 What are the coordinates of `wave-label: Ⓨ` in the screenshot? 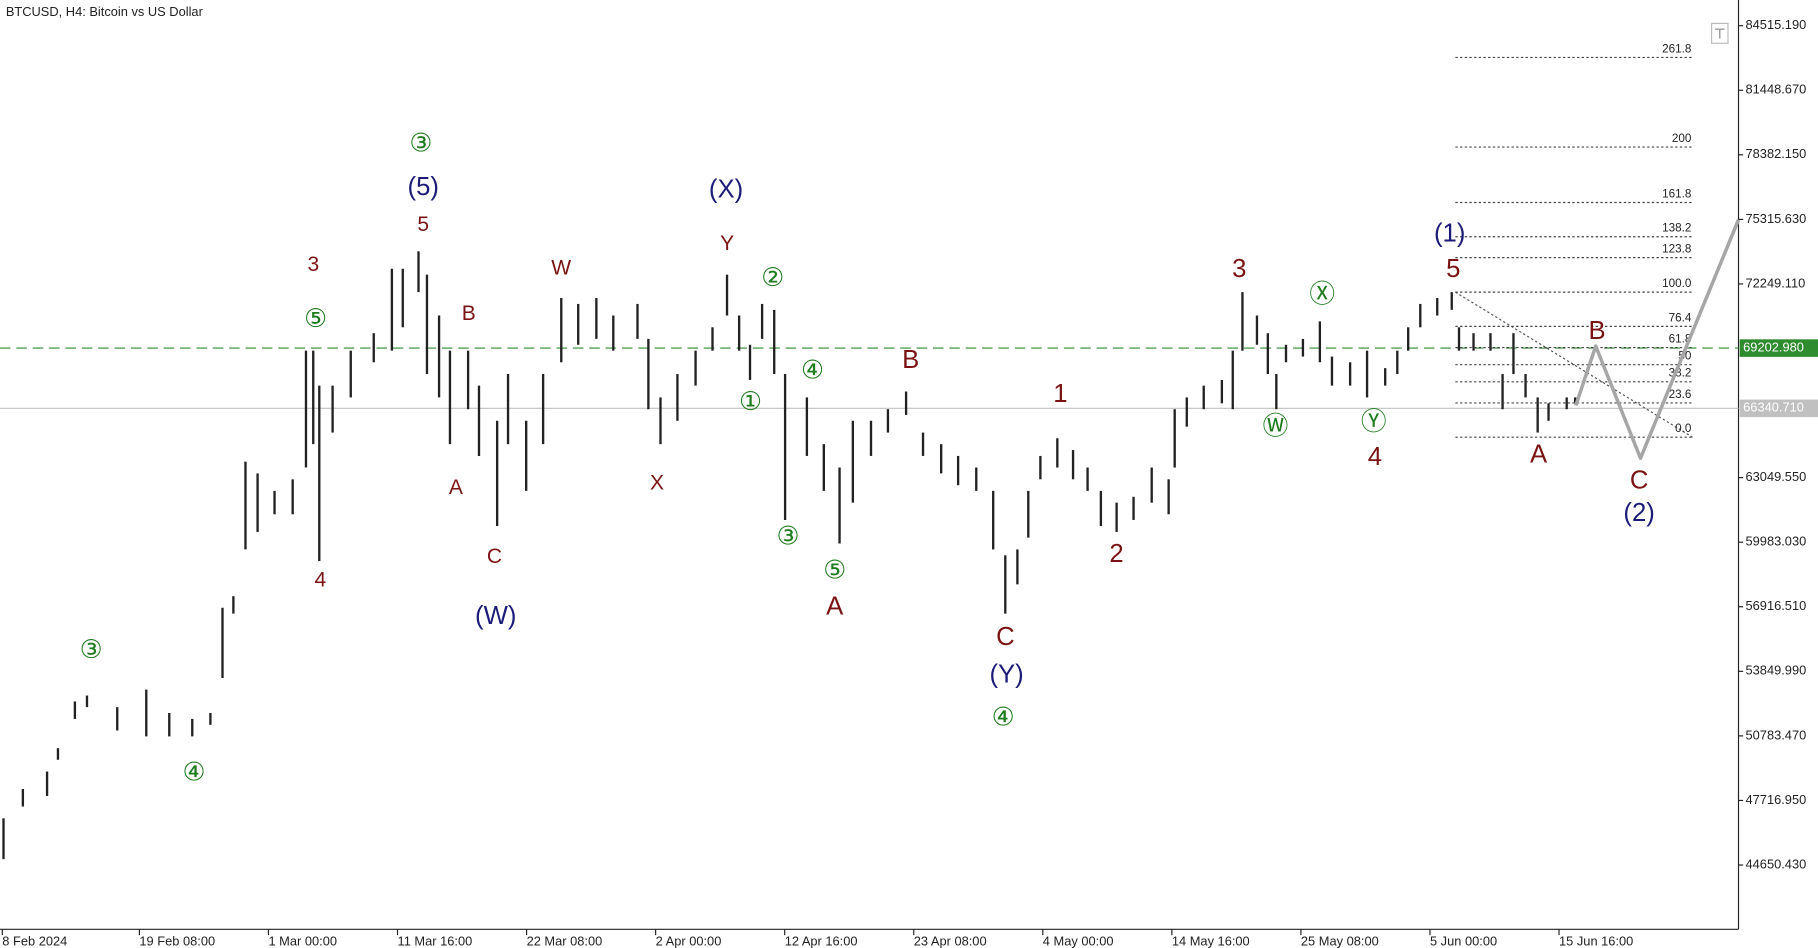 It's located at (1374, 421).